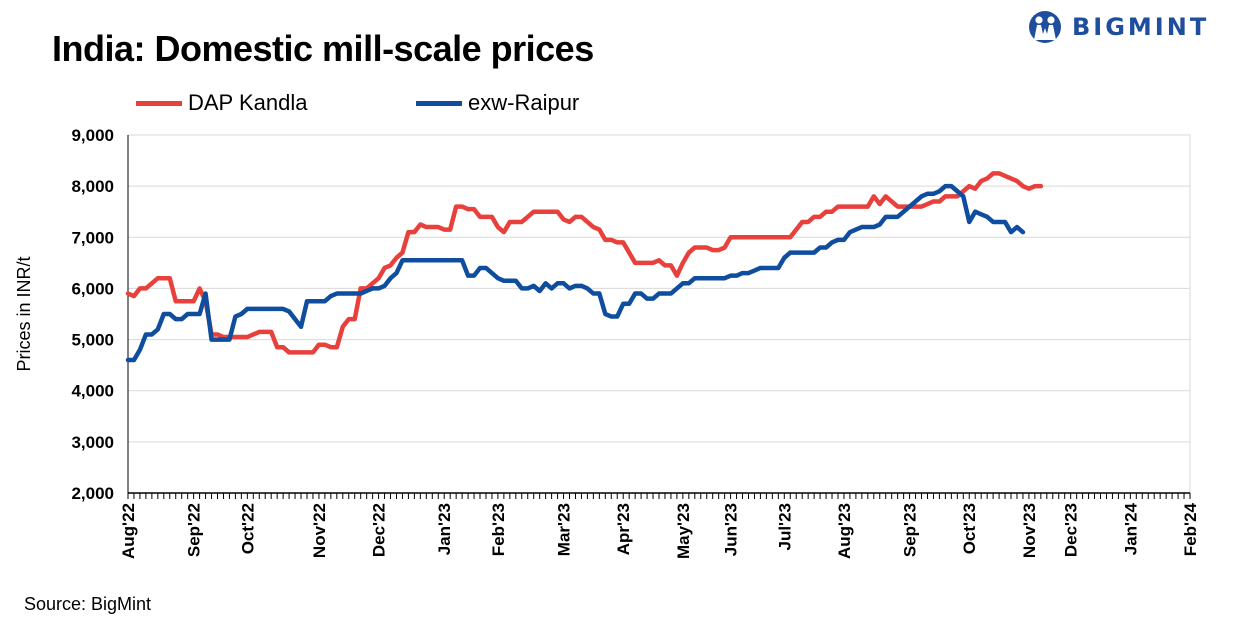 The image size is (1250, 622). What do you see at coordinates (88, 604) in the screenshot?
I see `source-note: Source: BigMint` at bounding box center [88, 604].